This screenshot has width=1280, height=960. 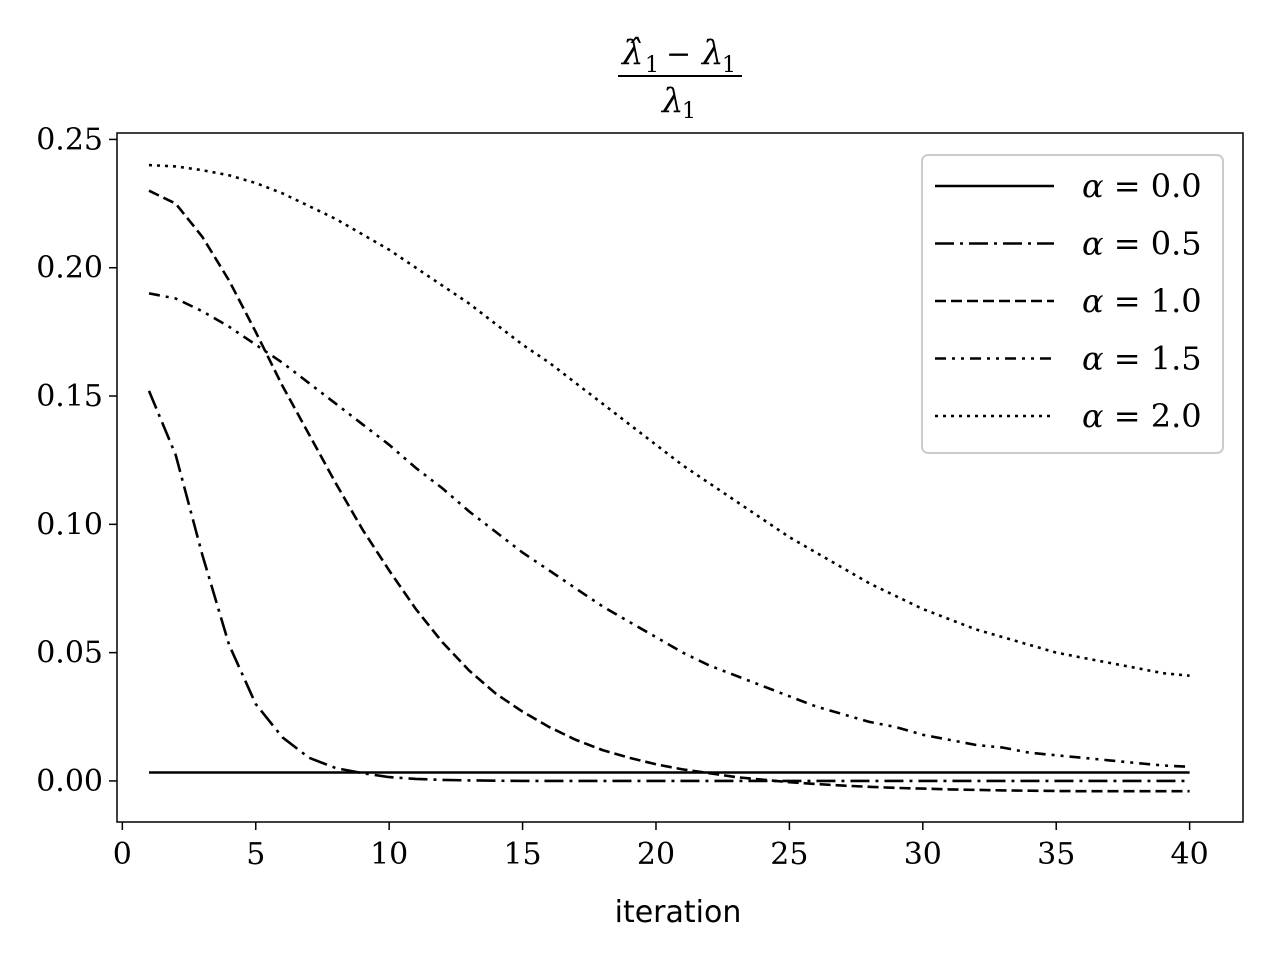 I want to click on legend-label-4: α = 2.0, so click(x=1142, y=416).